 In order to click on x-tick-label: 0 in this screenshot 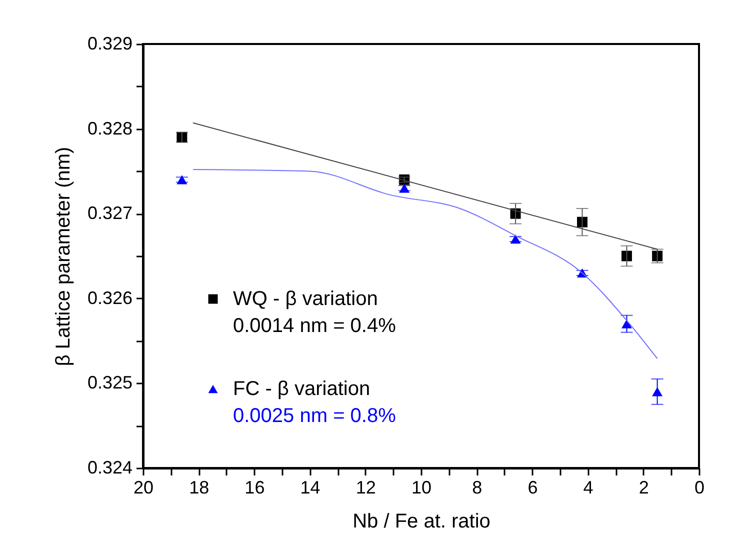, I will do `click(699, 488)`.